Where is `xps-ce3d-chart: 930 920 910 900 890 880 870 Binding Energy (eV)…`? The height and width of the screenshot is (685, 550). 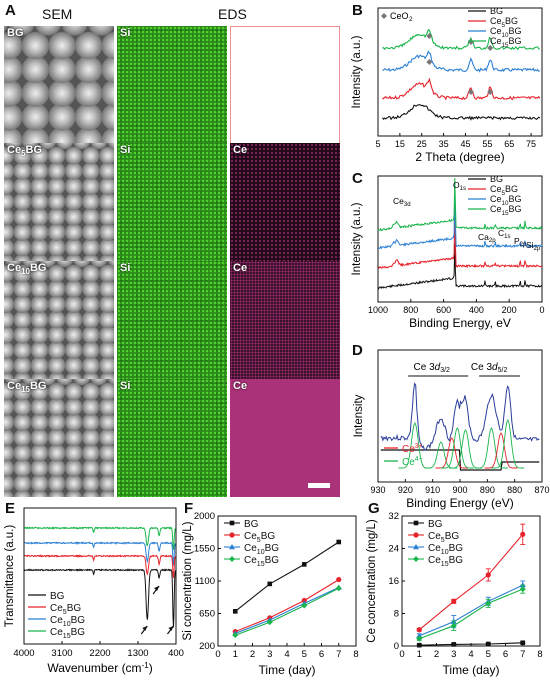
xps-ce3d-chart: 930 920 910 900 890 880 870 Binding Energy (eV)… is located at coordinates (451, 429).